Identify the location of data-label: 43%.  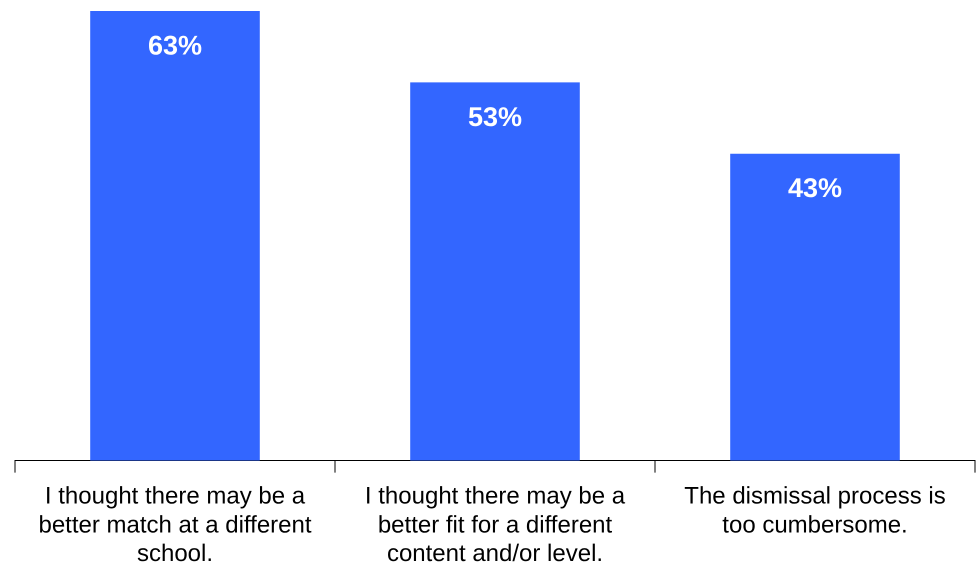
(815, 188).